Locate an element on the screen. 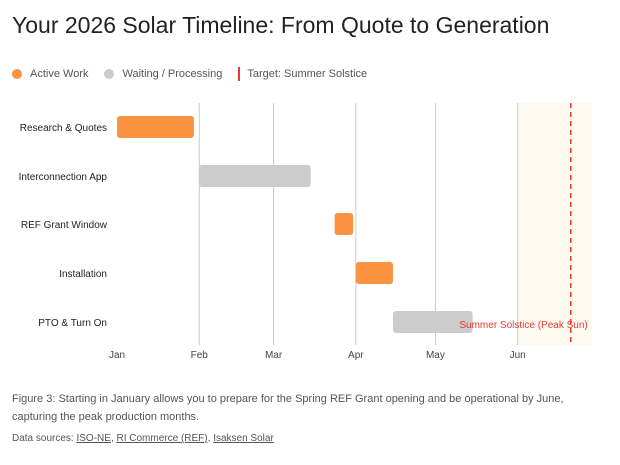 This screenshot has width=620, height=465. red-line-icon is located at coordinates (239, 74).